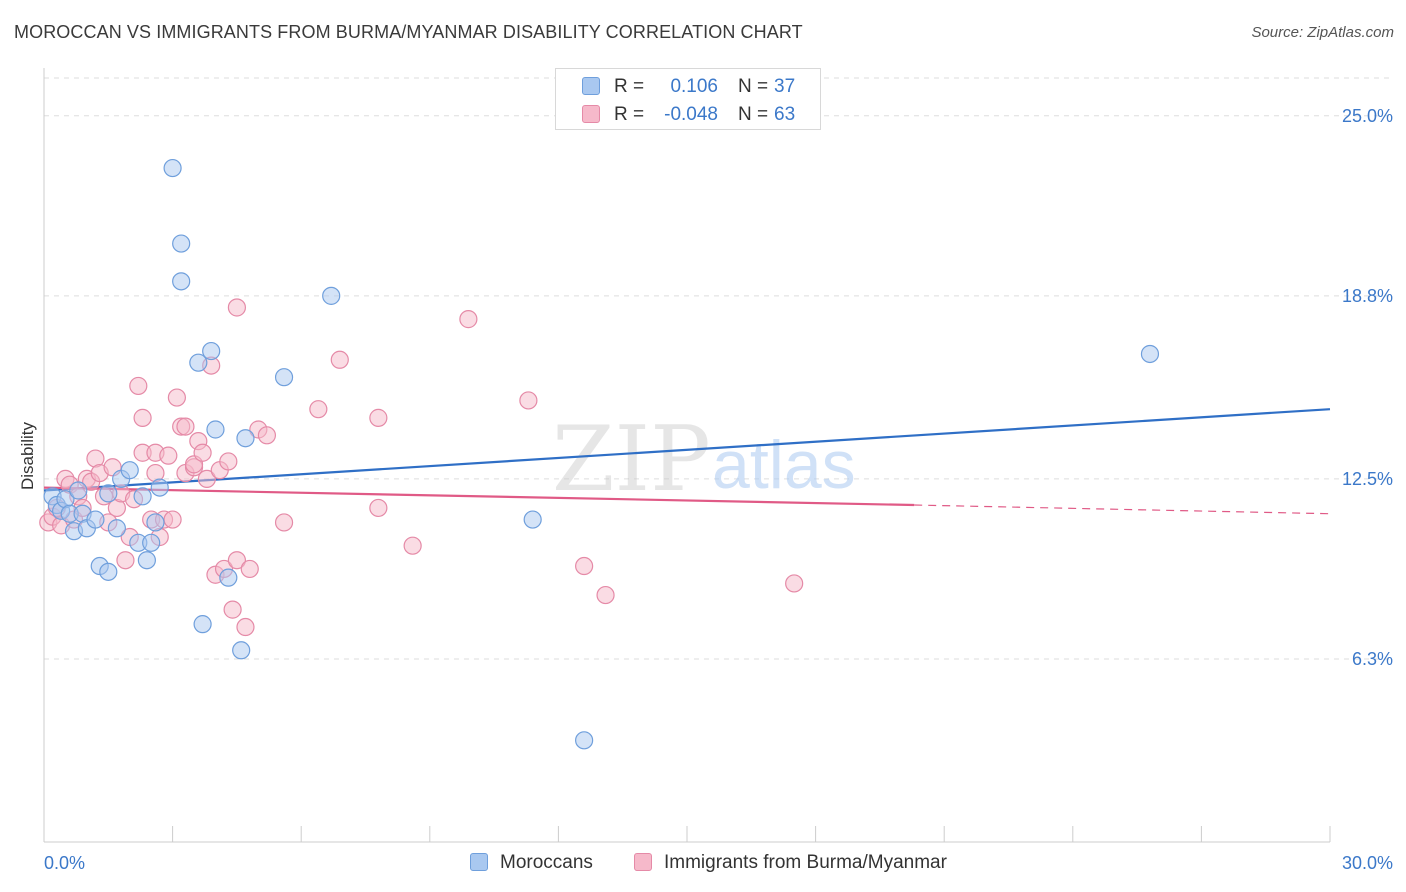 The height and width of the screenshot is (892, 1406). What do you see at coordinates (785, 86) in the screenshot?
I see `n-value: 37` at bounding box center [785, 86].